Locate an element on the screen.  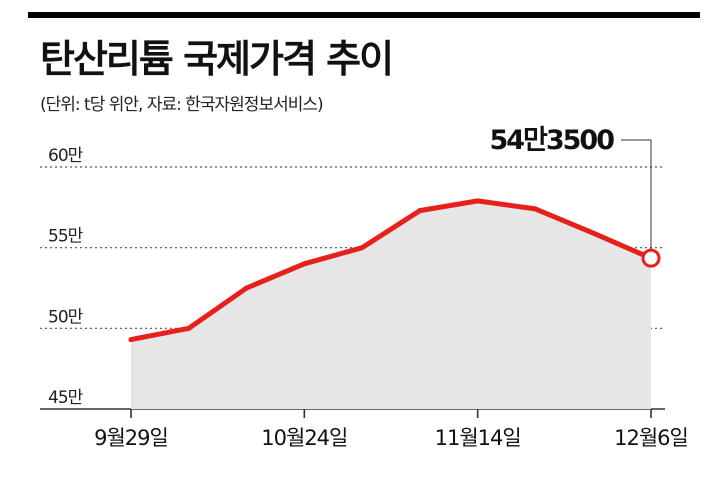
latest-point-marker is located at coordinates (651, 258).